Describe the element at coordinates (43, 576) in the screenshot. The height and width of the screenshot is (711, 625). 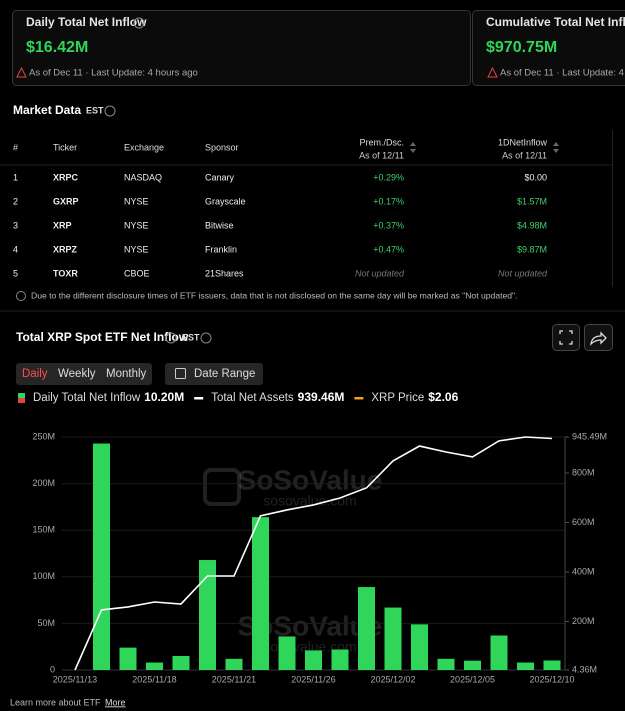
I see `y-tick-label: 100M` at that location.